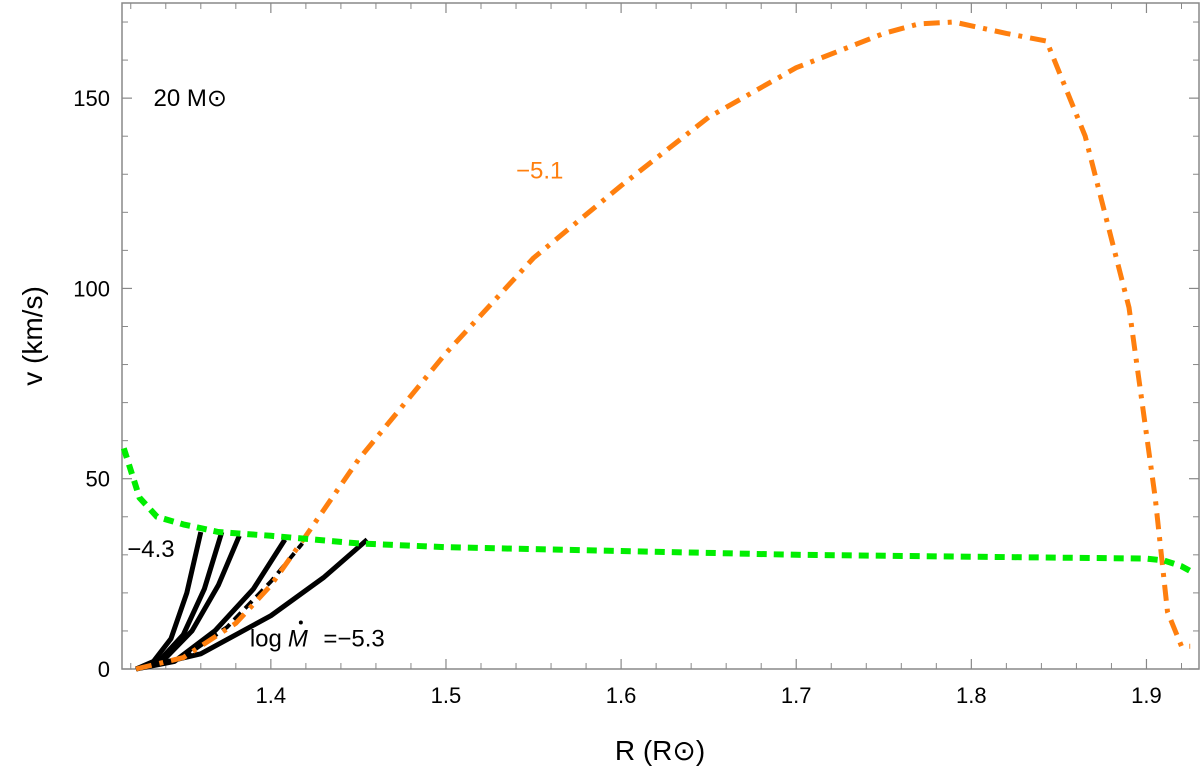 The image size is (1200, 778). What do you see at coordinates (796, 695) in the screenshot?
I see `x-tick-label: 1.7` at bounding box center [796, 695].